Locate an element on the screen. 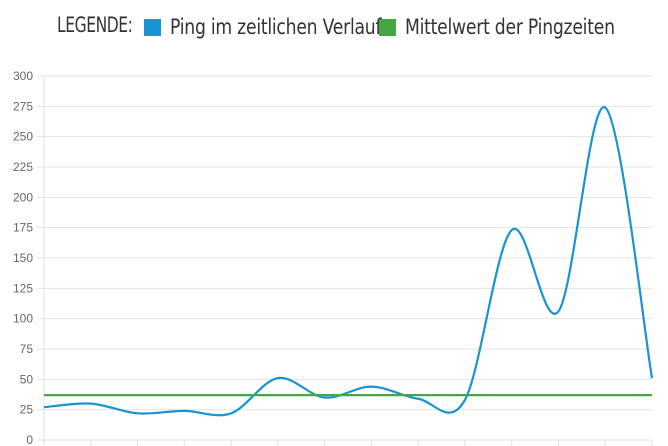 This screenshot has height=446, width=668. legend-label-ping: Ping im zeitlichen Verlauf is located at coordinates (276, 27).